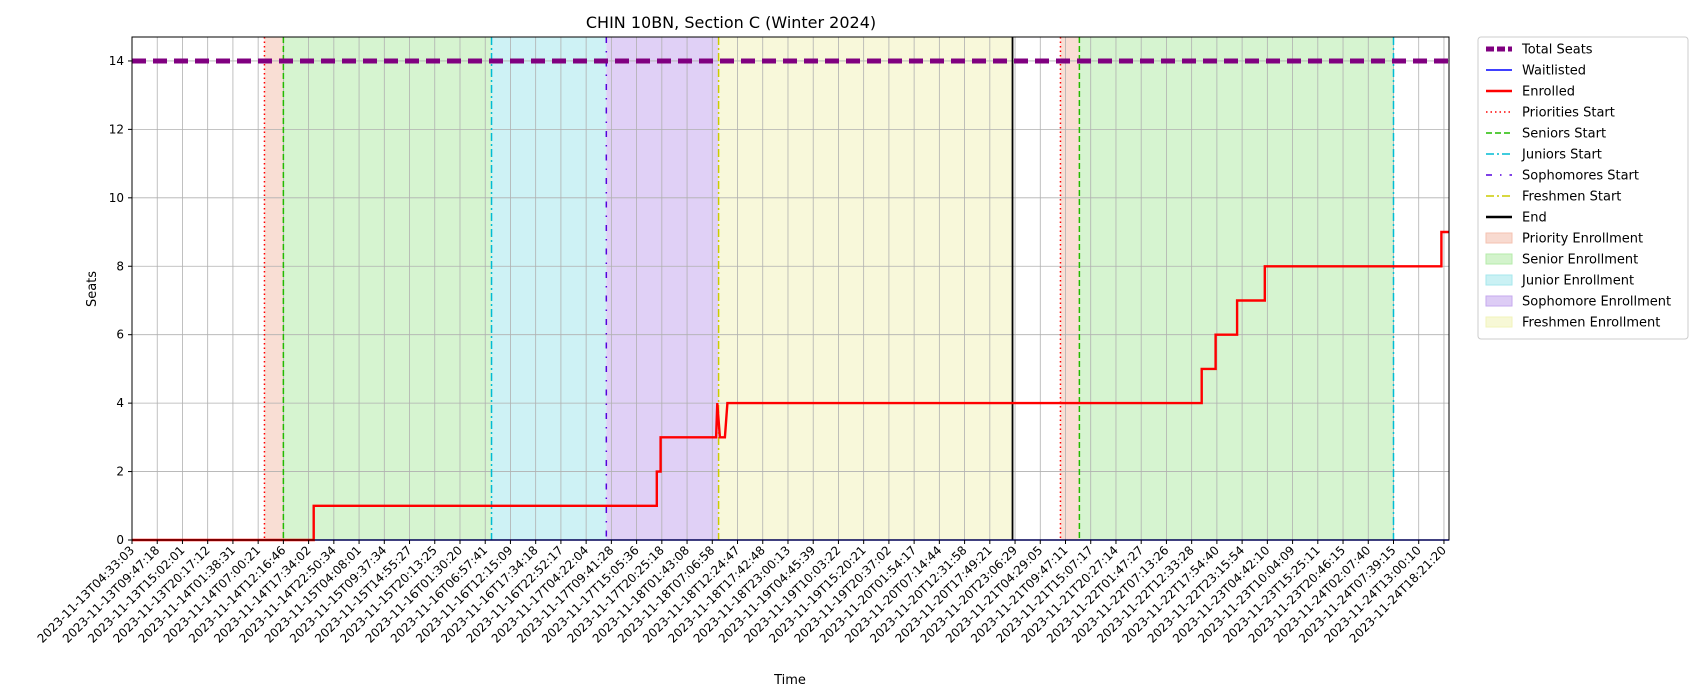 The width and height of the screenshot is (1700, 700). Describe the element at coordinates (1571, 197) in the screenshot. I see `legend-label-freshmen-start: Freshmen Start` at that location.